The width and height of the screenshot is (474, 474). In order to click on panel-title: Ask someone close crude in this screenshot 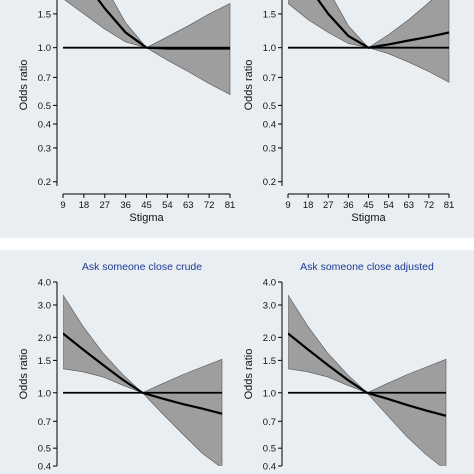, I will do `click(142, 267)`.